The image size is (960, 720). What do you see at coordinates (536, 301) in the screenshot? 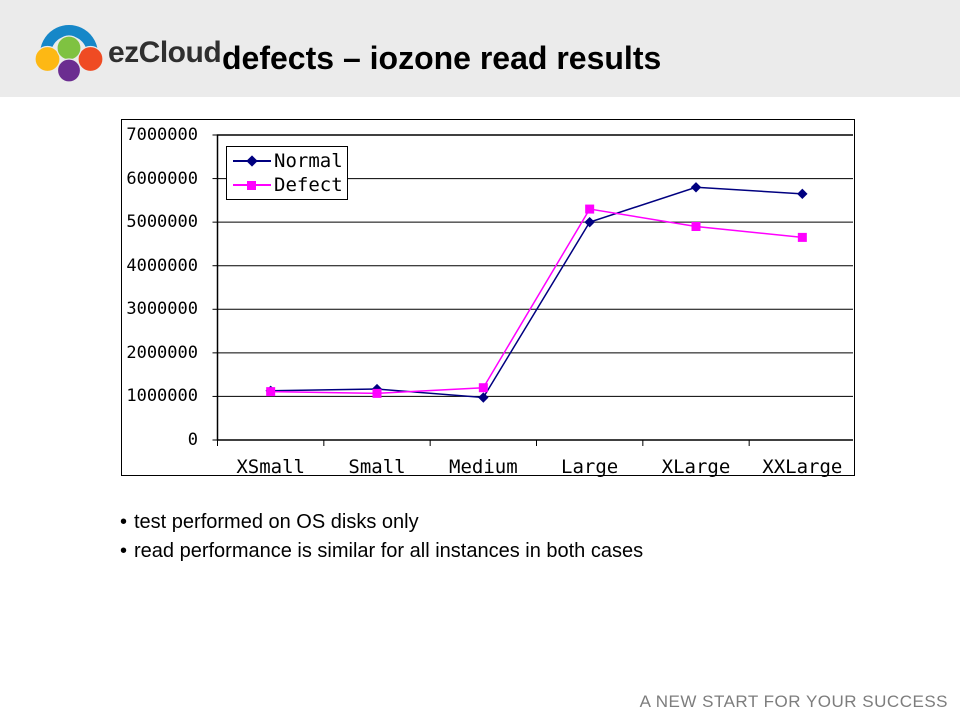
I see `series-line-defect` at bounding box center [536, 301].